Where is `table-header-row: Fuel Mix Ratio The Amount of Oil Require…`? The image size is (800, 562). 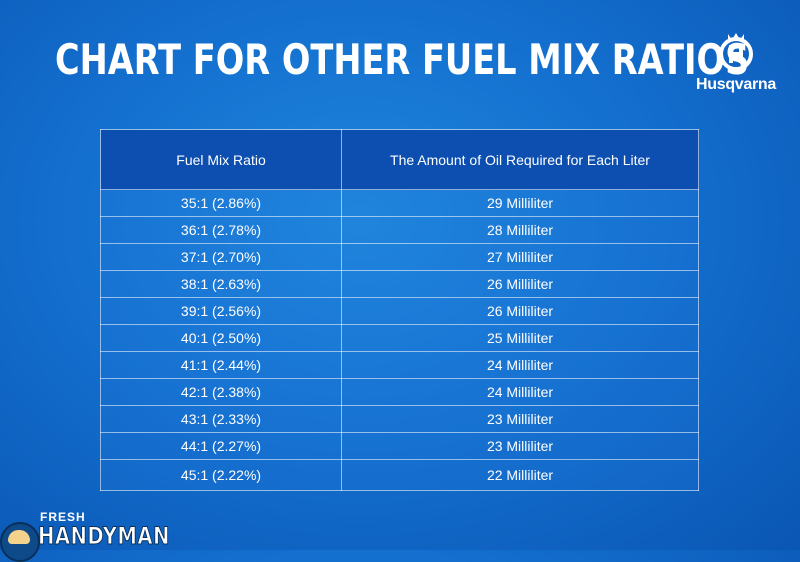
table-header-row: Fuel Mix Ratio The Amount of Oil Require… is located at coordinates (399, 159).